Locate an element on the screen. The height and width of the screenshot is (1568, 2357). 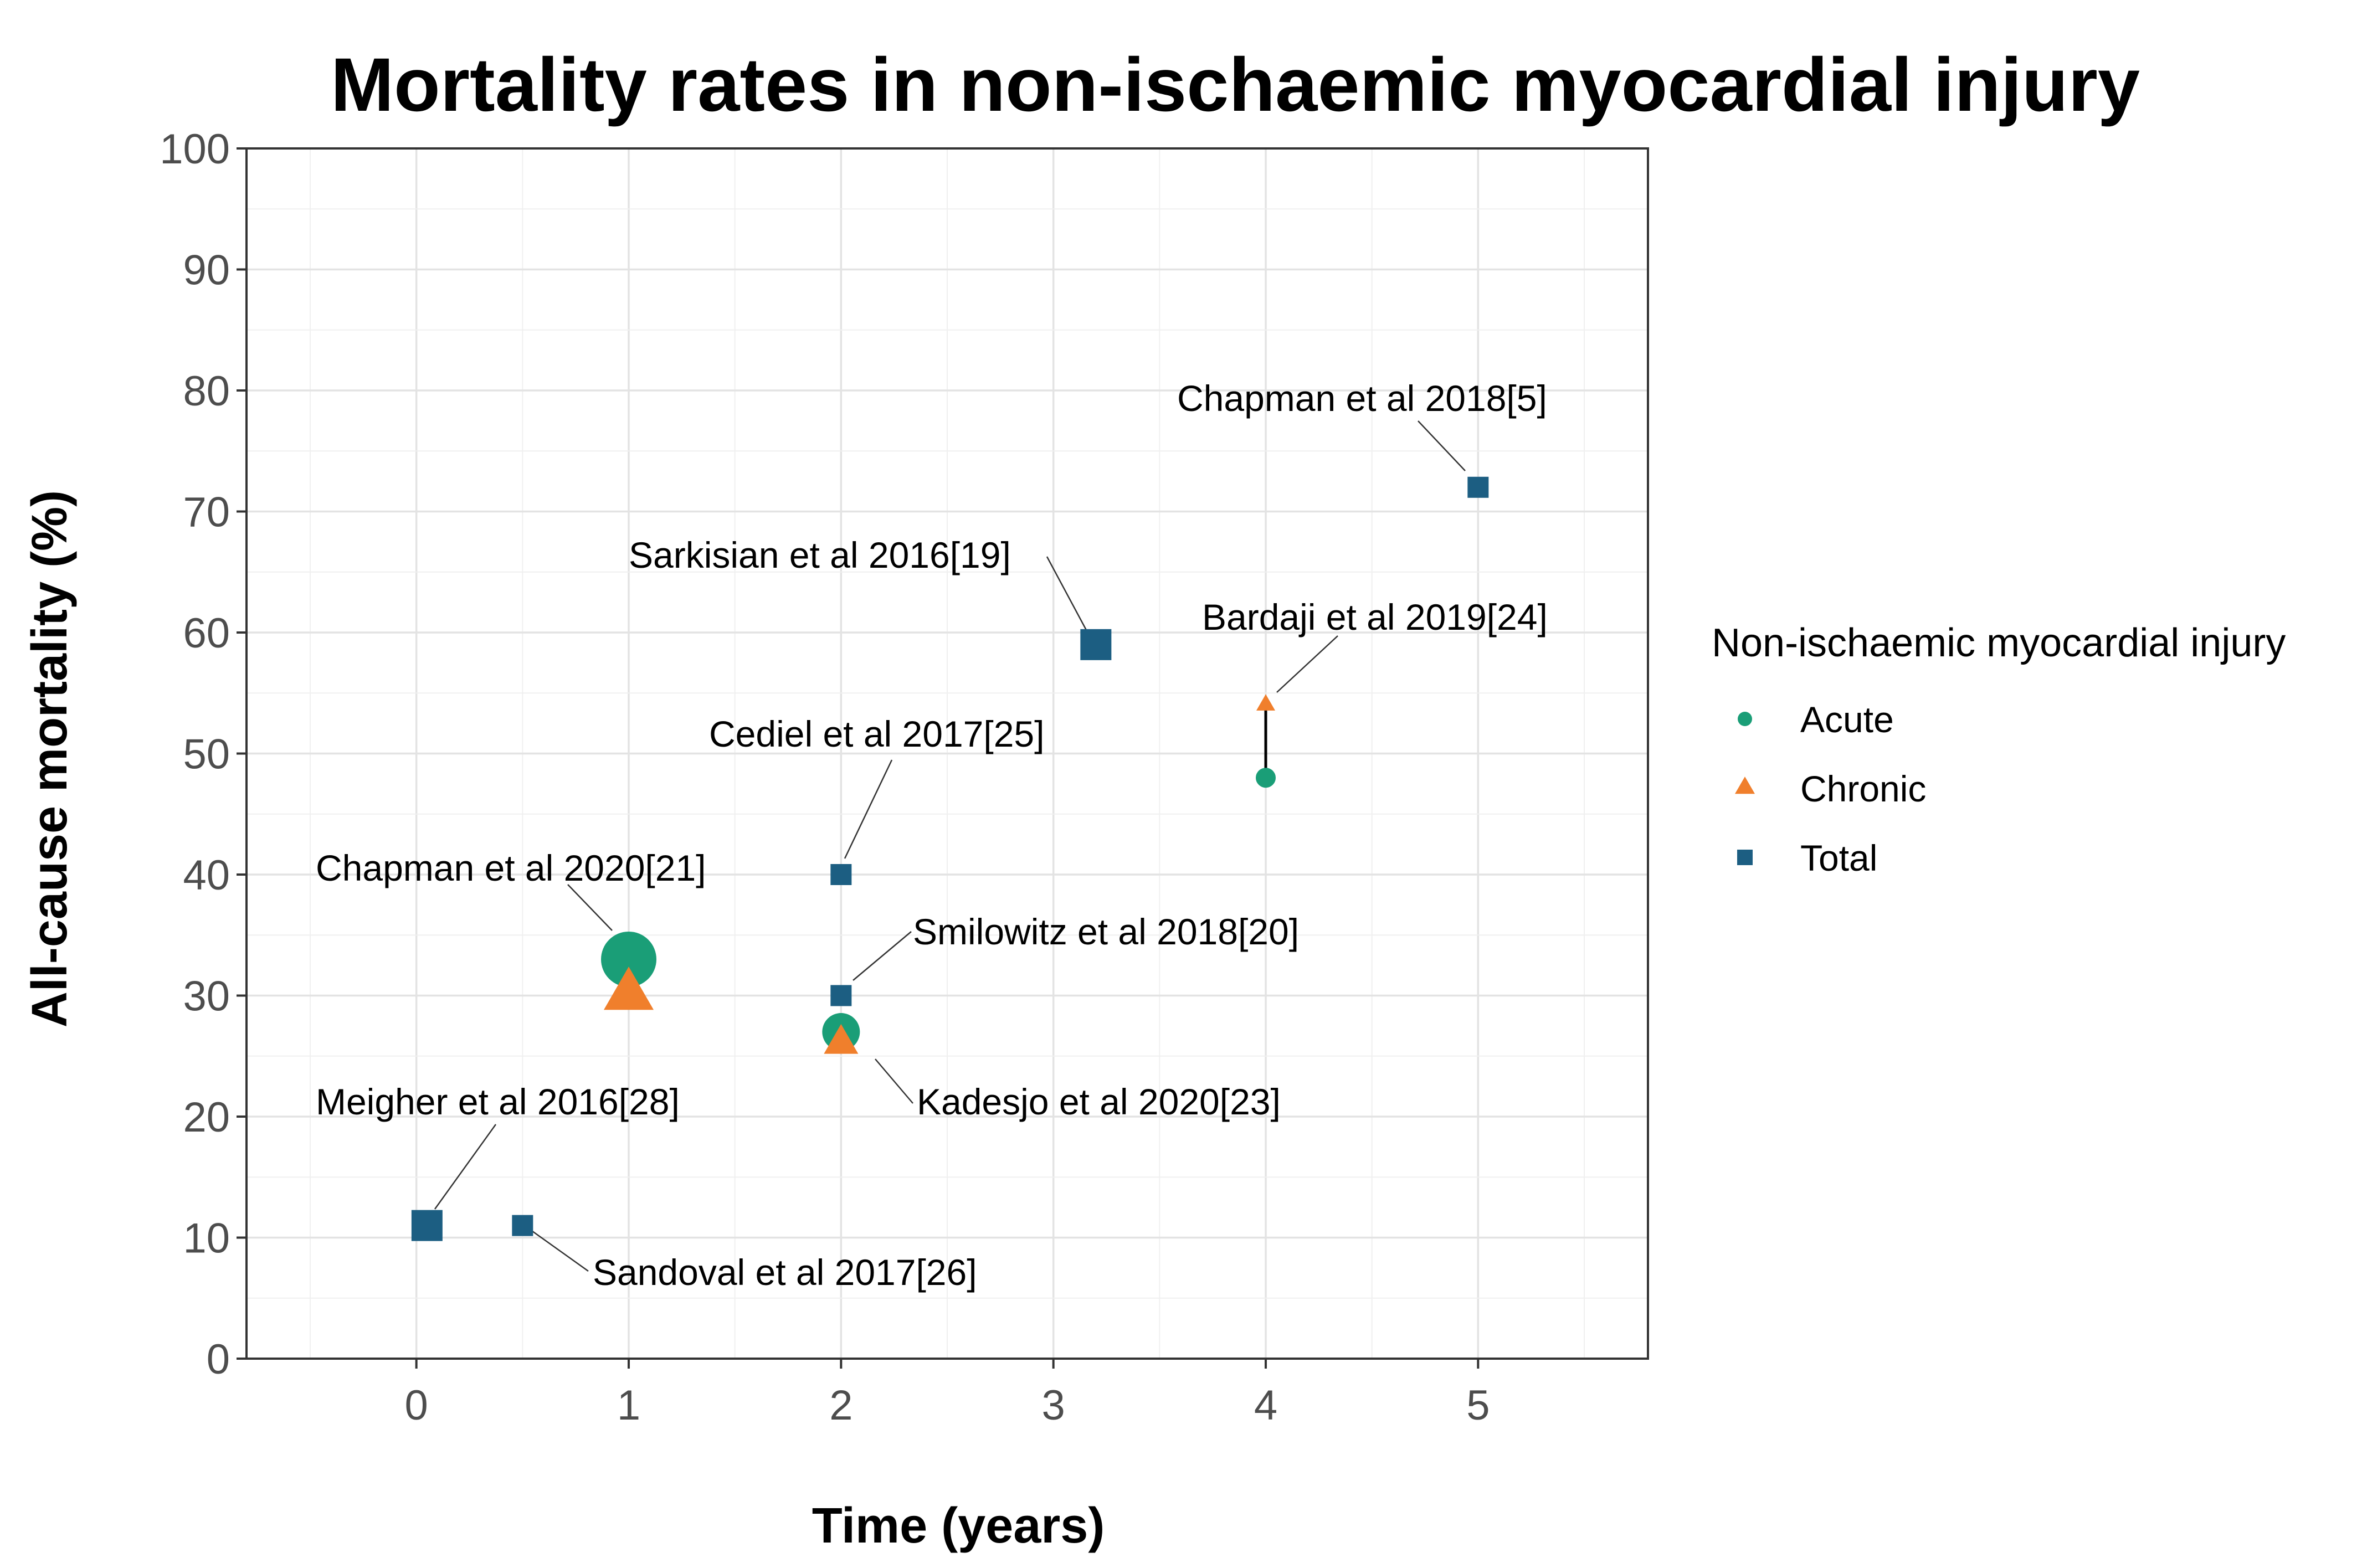
y-tick-label: 30 is located at coordinates (206, 996).